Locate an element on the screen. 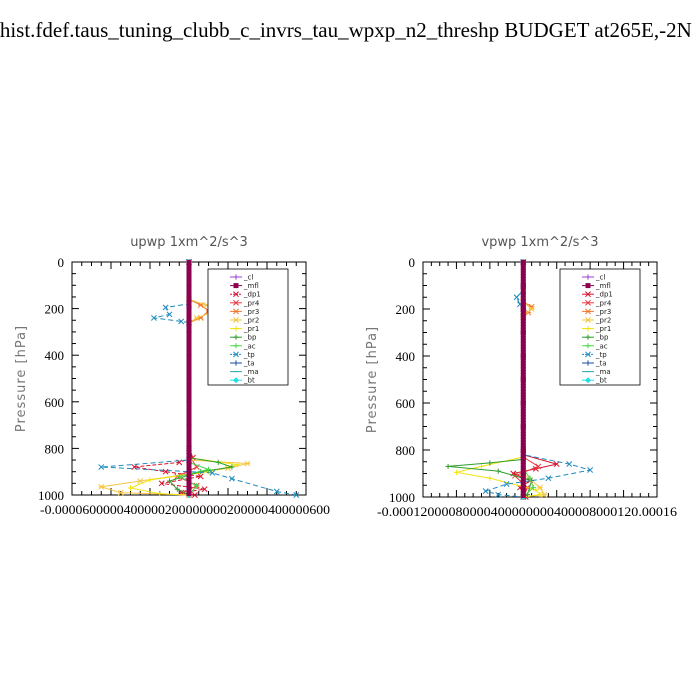 This screenshot has width=700, height=700. legend-label-ac: _ac is located at coordinates (249, 346).